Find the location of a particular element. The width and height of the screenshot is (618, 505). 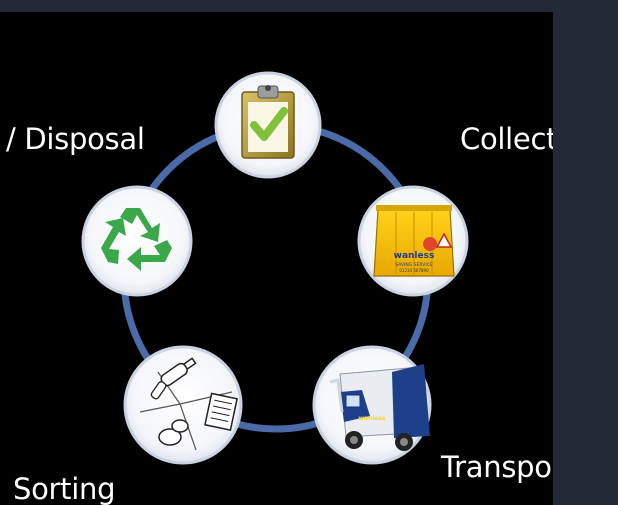

label-transport: Transport is located at coordinates (497, 467).